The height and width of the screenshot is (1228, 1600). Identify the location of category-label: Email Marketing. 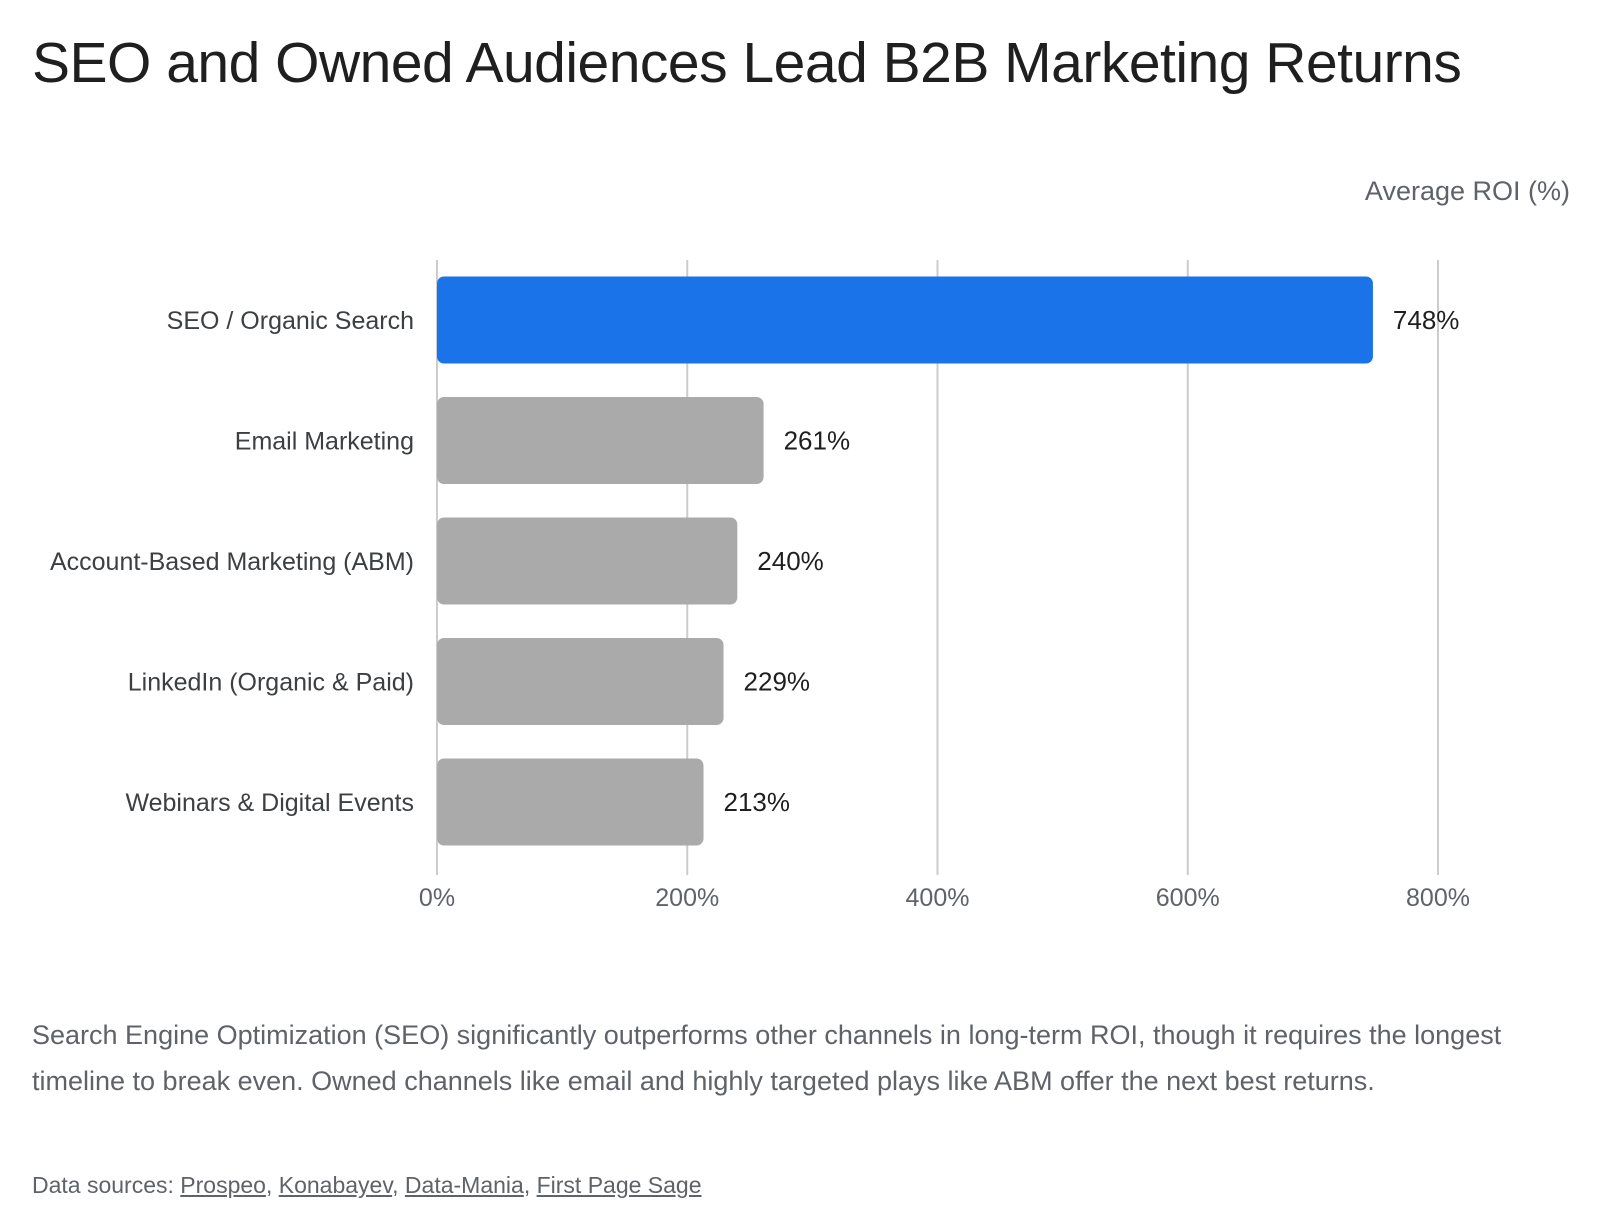
(324, 442).